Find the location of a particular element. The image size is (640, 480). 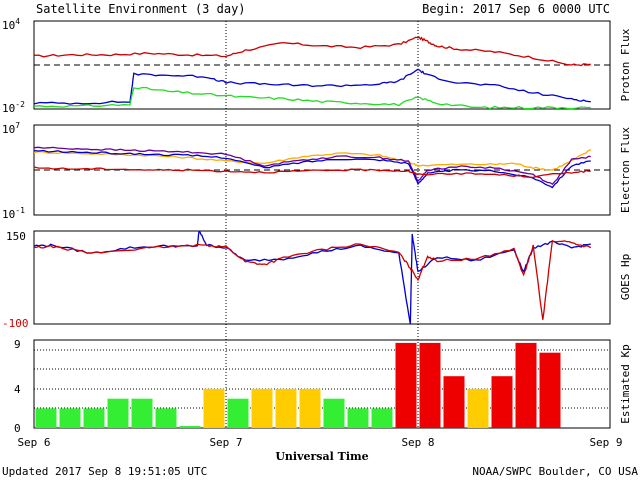

xtick-sep8: Sep 8 is located at coordinates (417, 442).